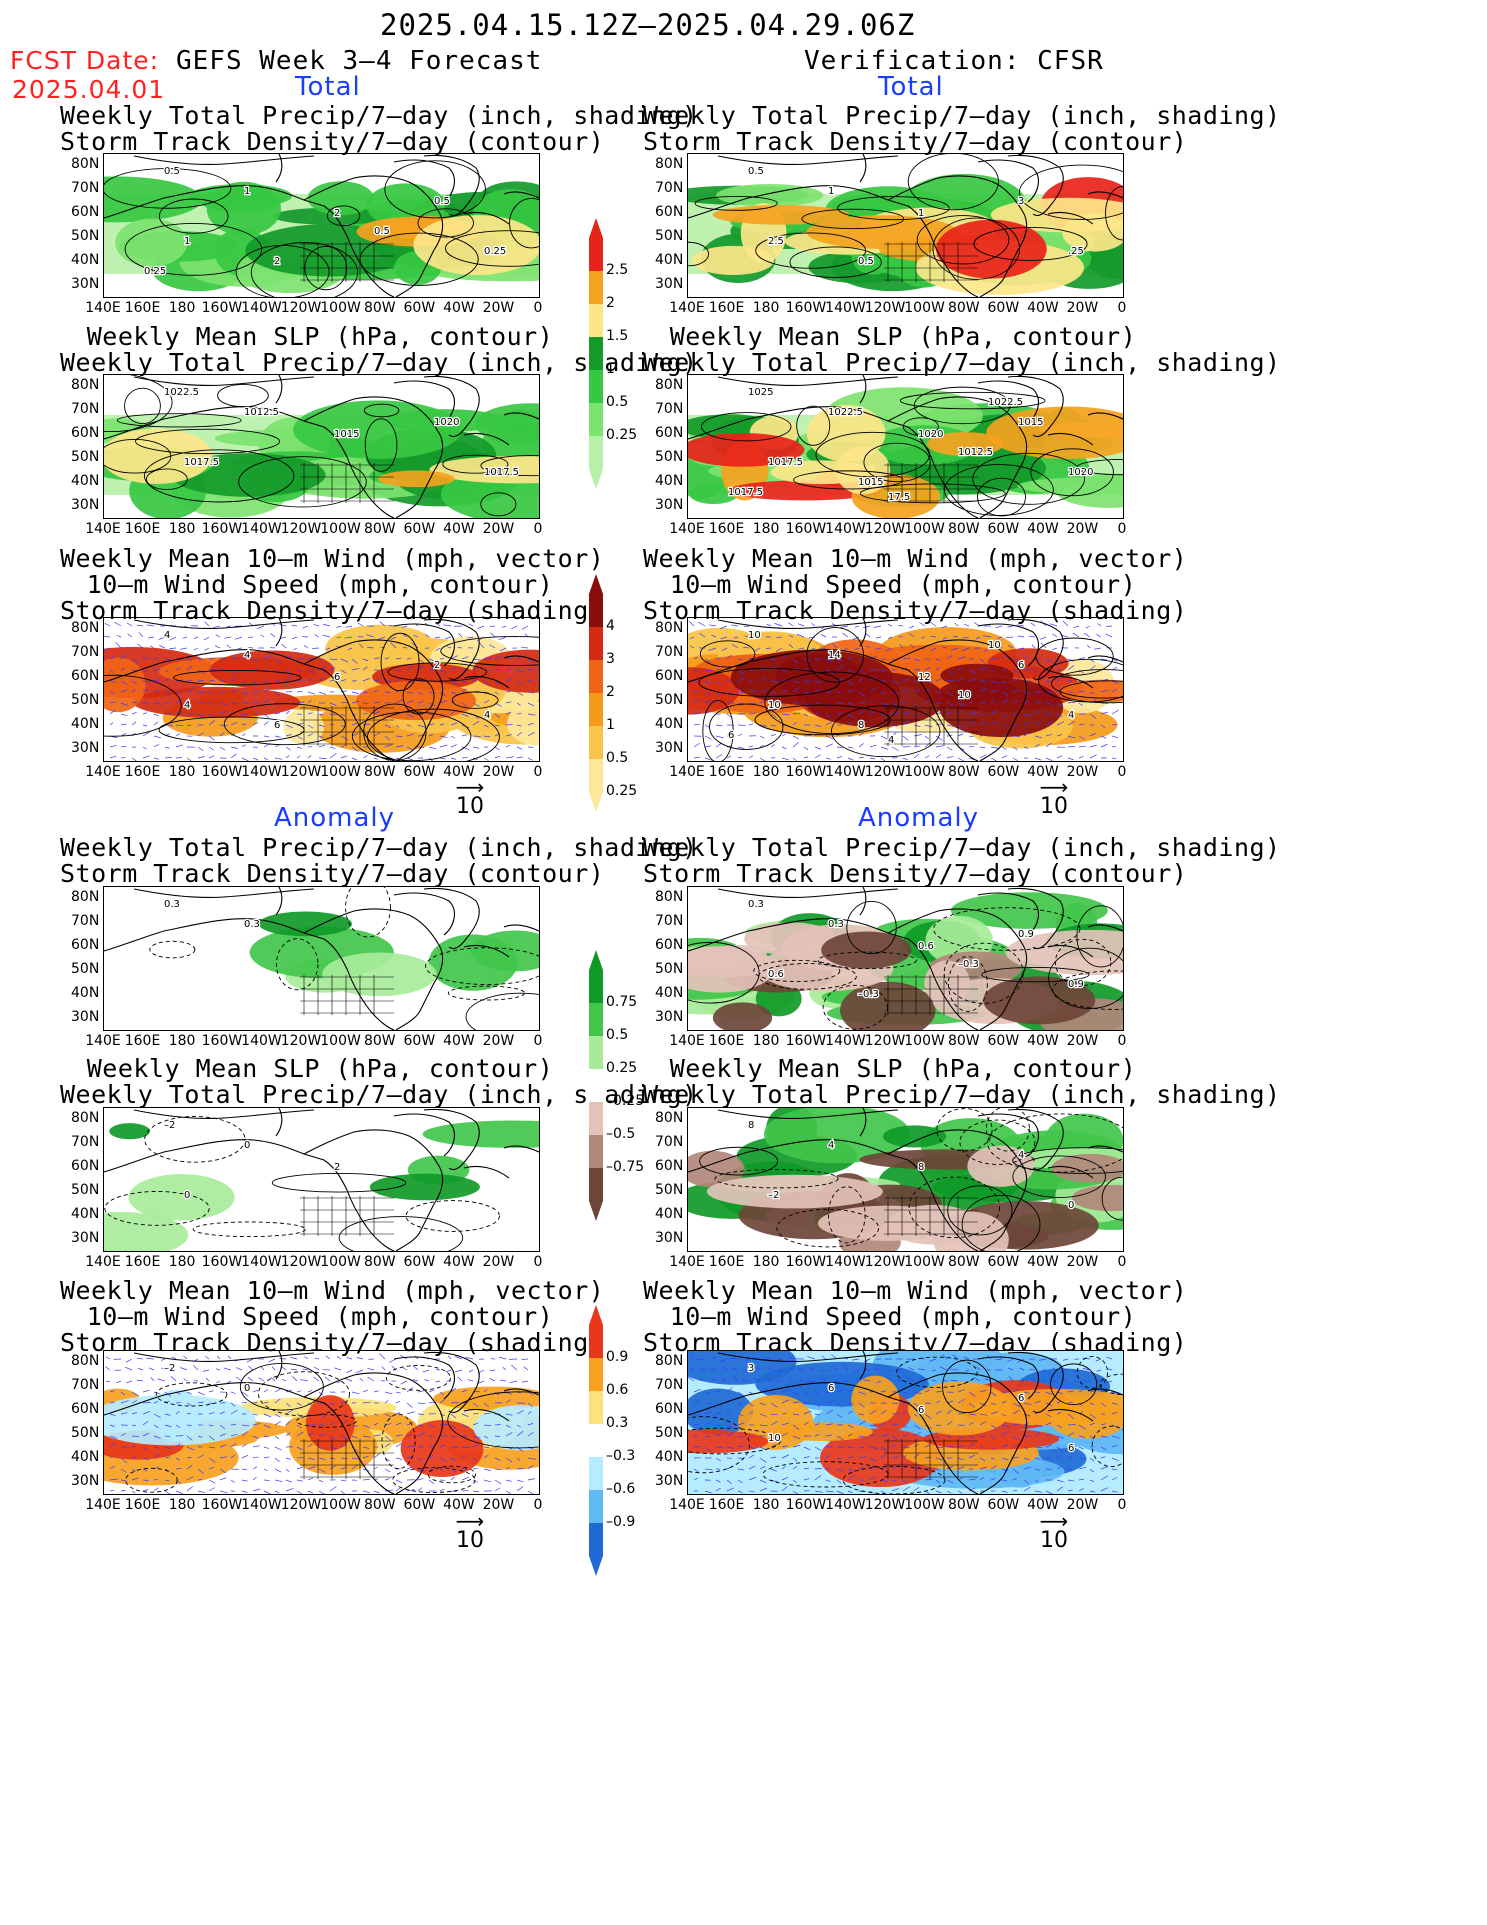 This screenshot has width=1487, height=1925. What do you see at coordinates (498, 772) in the screenshot?
I see `lon-tick-label: 20W` at bounding box center [498, 772].